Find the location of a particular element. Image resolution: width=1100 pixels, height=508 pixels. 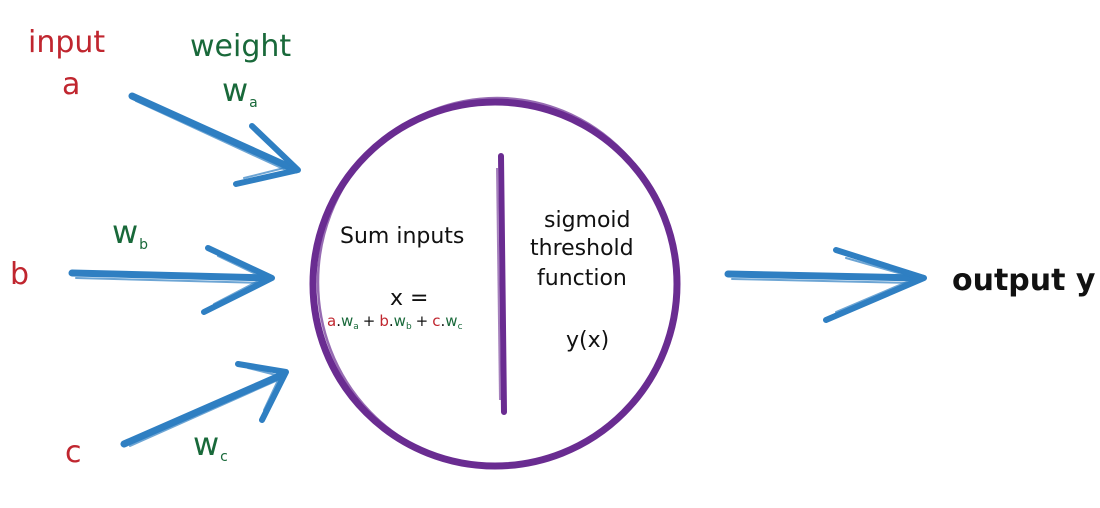

sum-inputs-title: Sum inputs is located at coordinates (402, 236).